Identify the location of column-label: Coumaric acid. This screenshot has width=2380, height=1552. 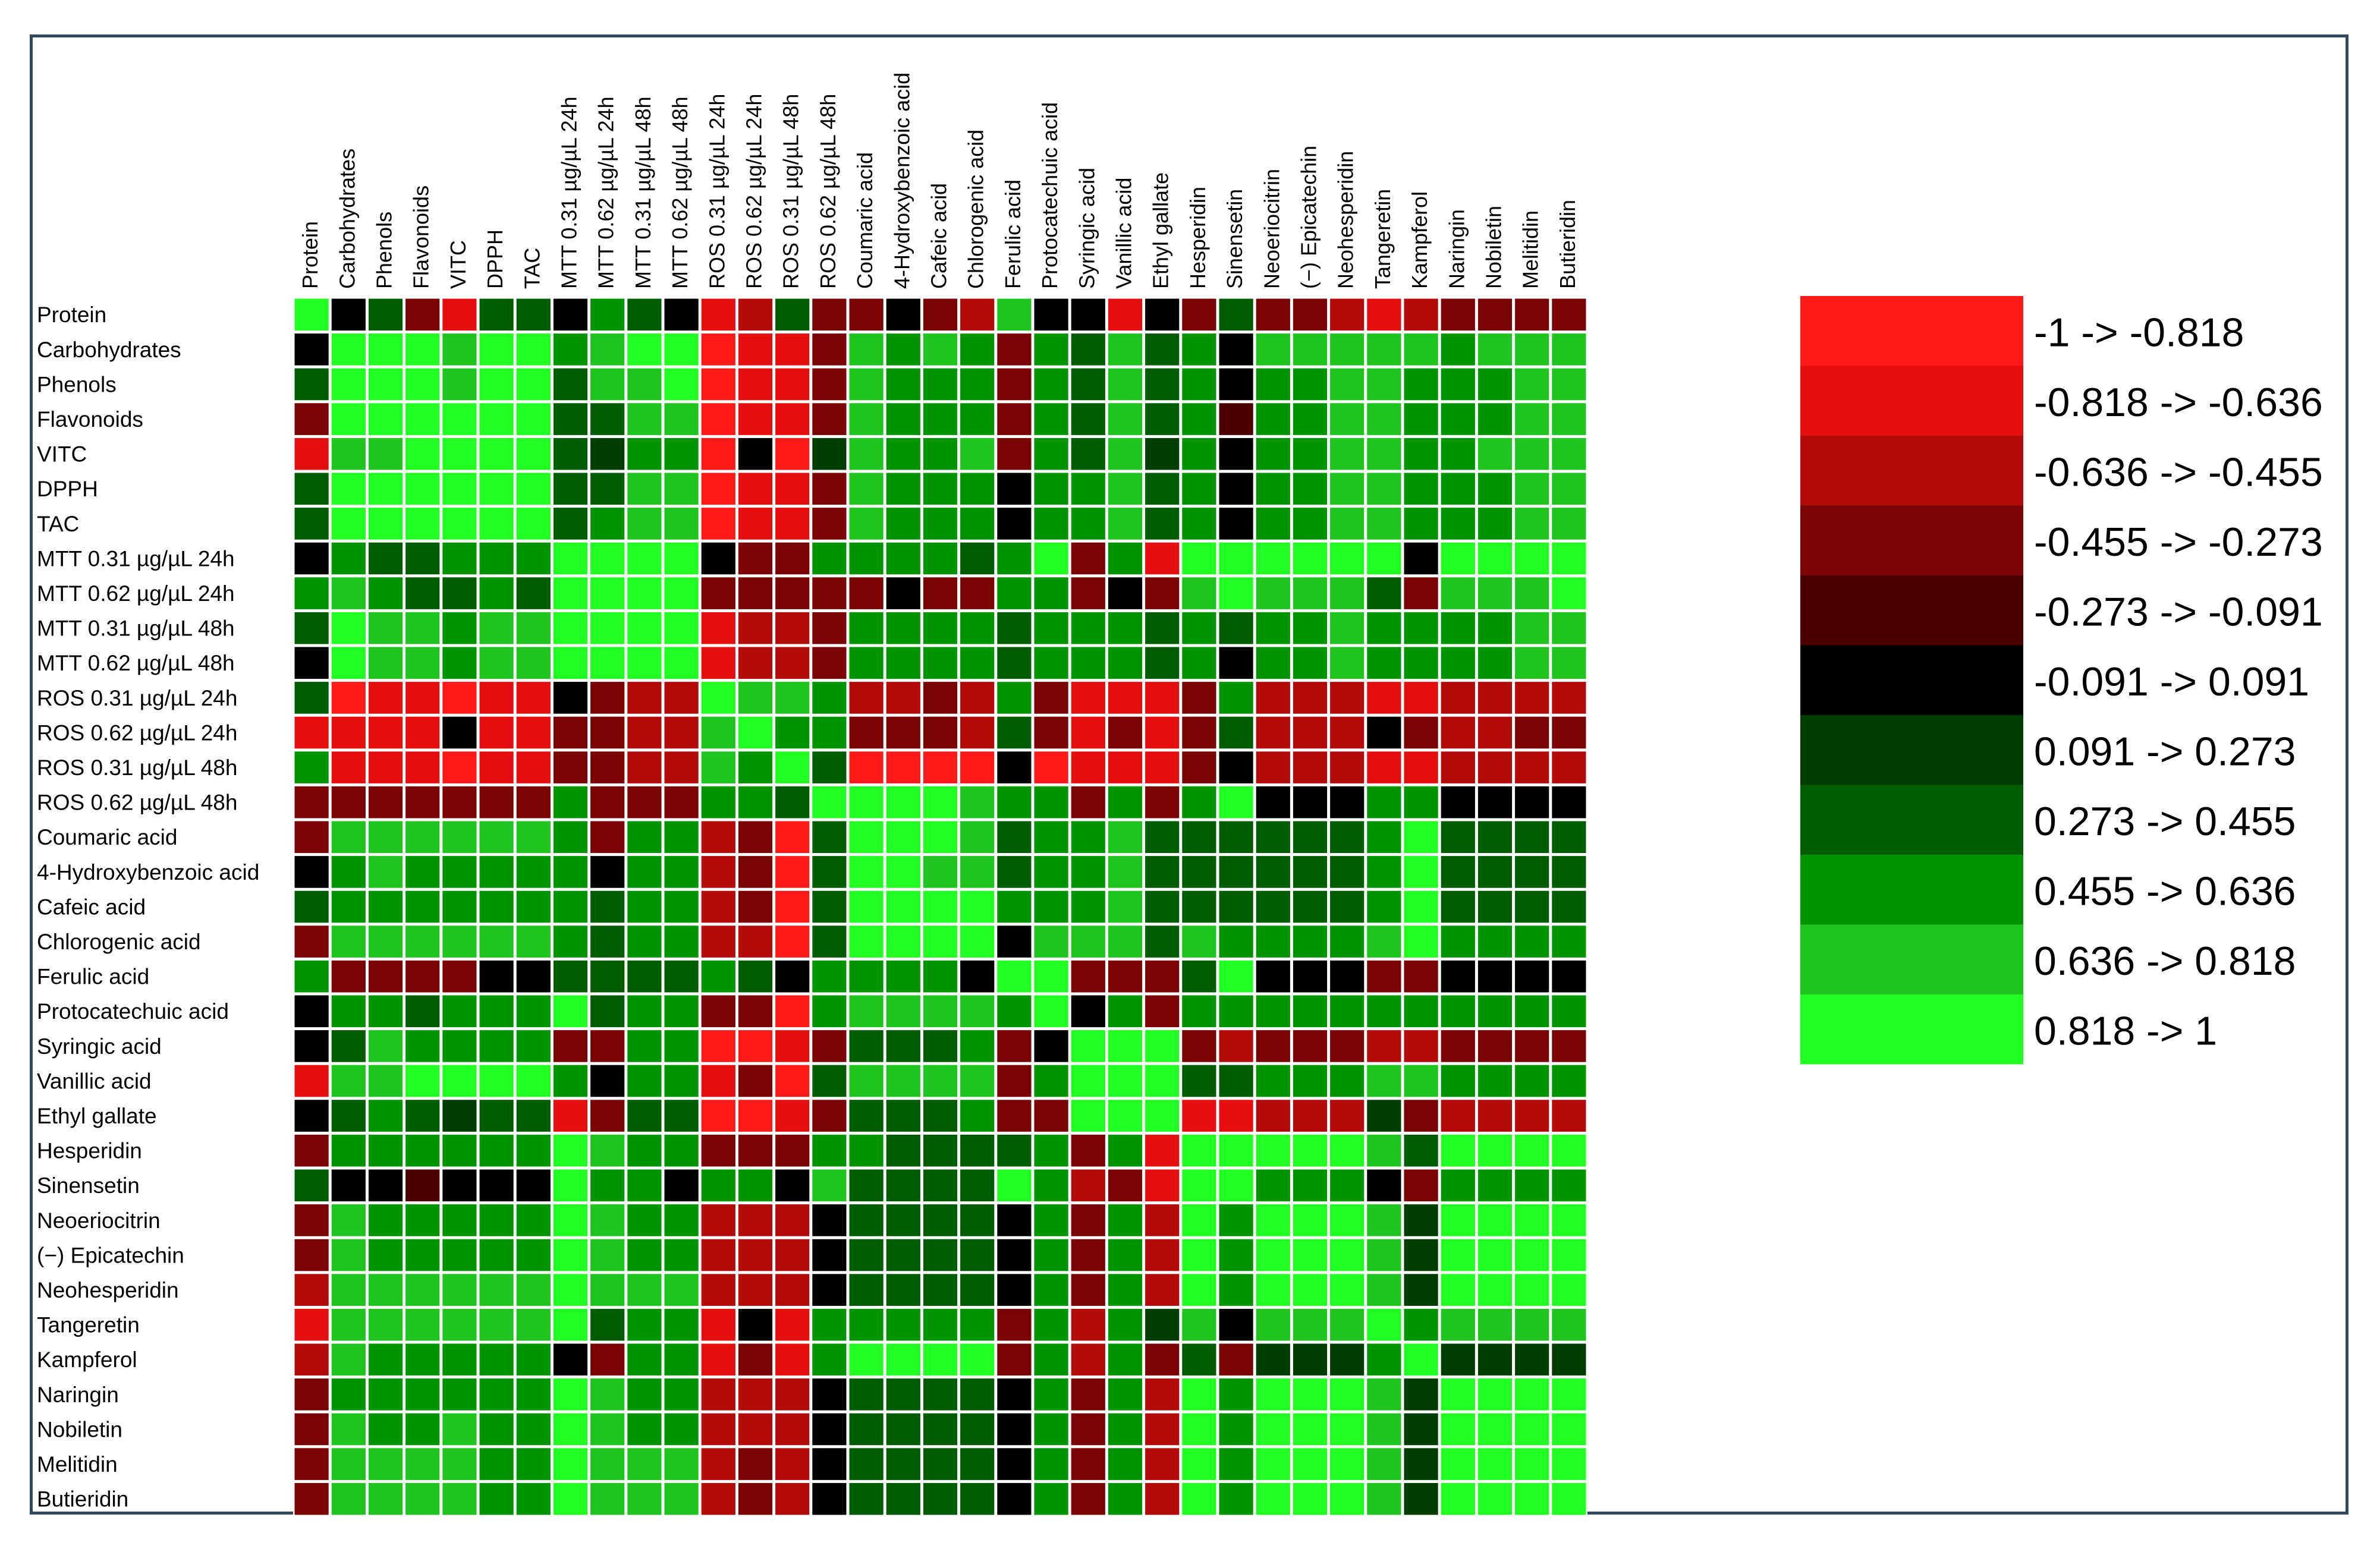
(865, 220).